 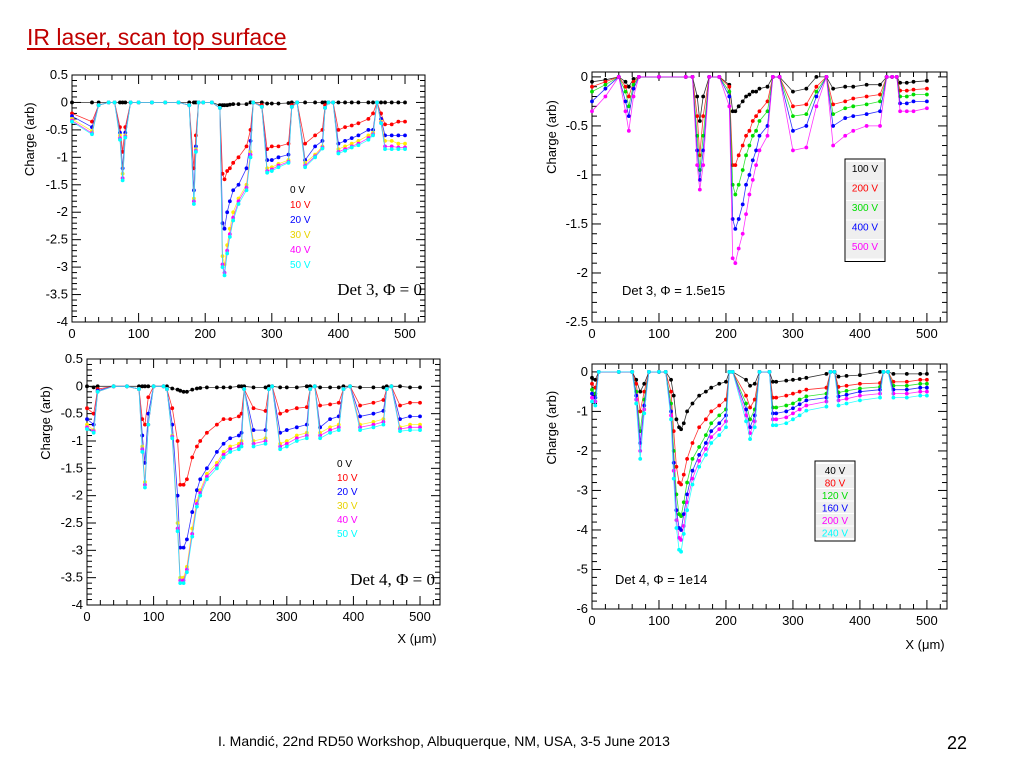 I want to click on x-axis-title: X (μm), so click(x=924, y=644).